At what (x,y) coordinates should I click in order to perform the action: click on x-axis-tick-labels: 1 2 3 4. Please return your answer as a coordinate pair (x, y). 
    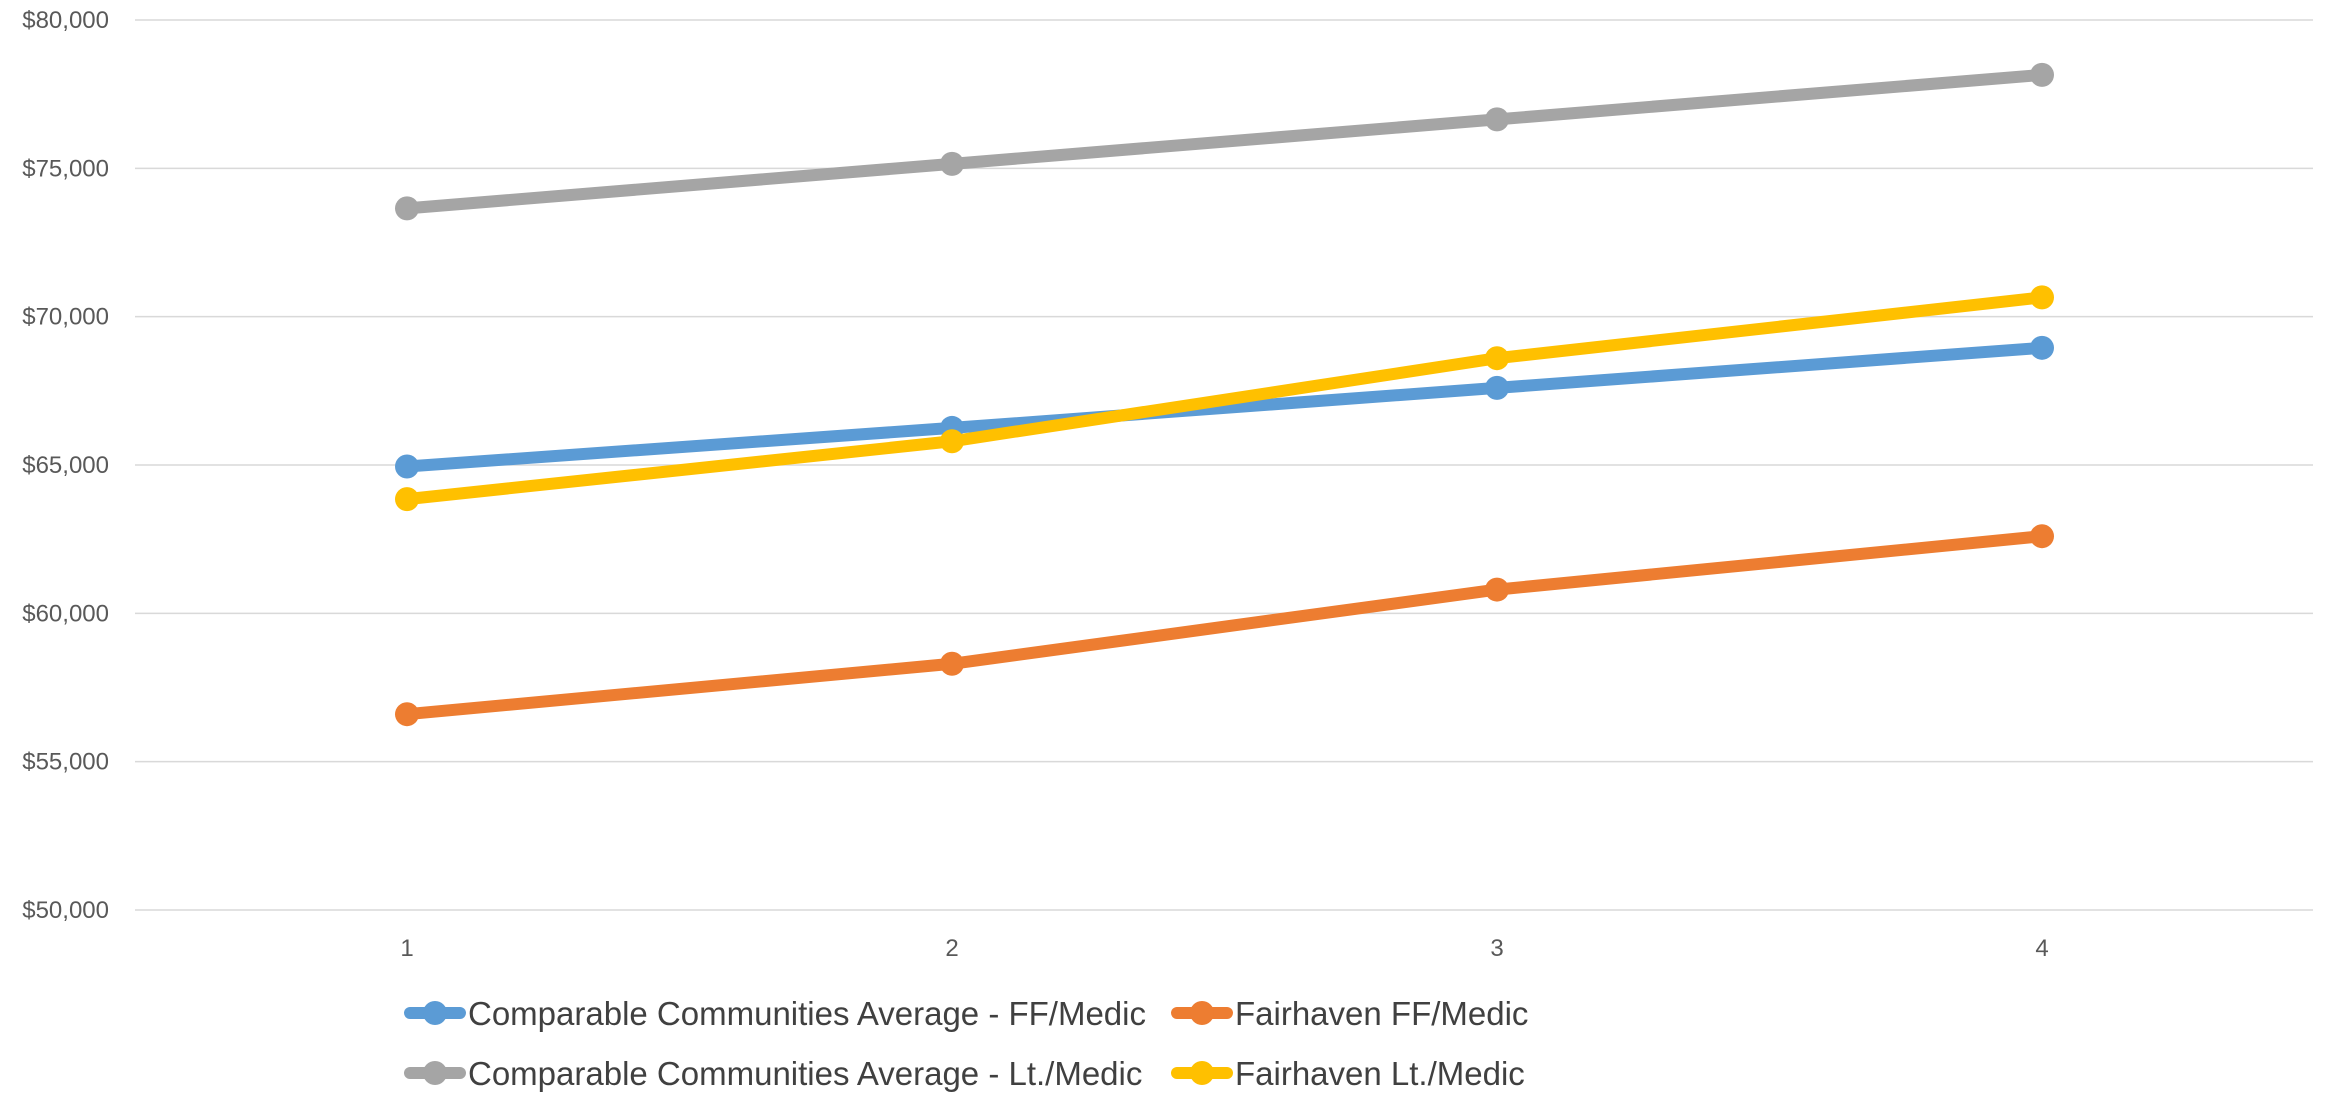
    Looking at the image, I should click on (1224, 948).